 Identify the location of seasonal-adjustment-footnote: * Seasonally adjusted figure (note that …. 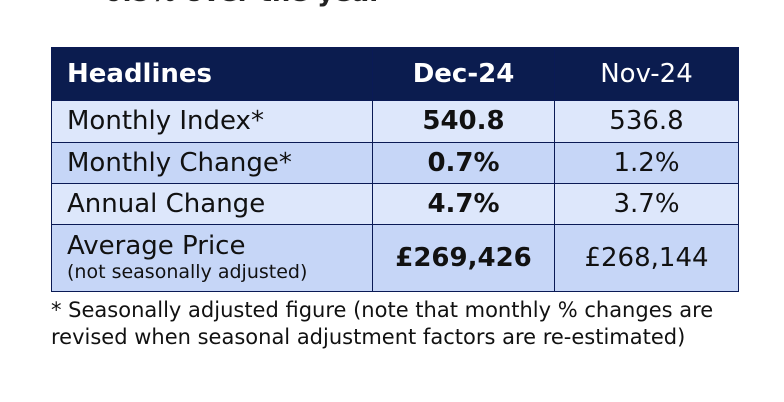
(382, 323).